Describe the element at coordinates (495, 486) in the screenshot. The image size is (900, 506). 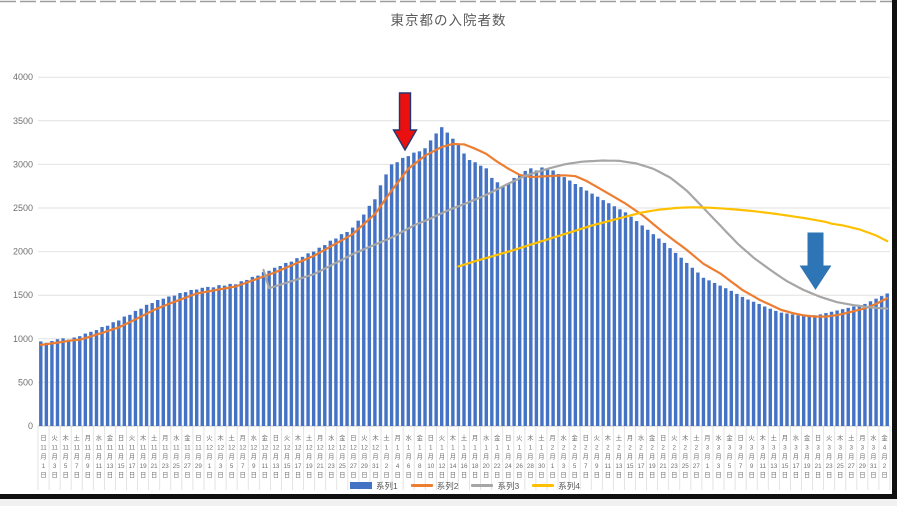
I see `legend-item-series3: 系列3` at that location.